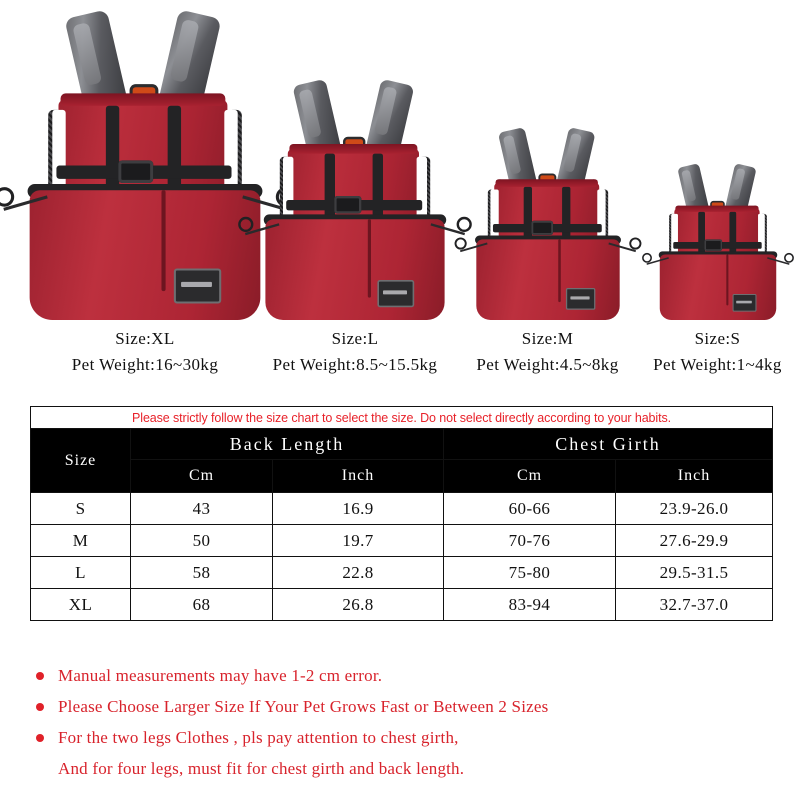 The width and height of the screenshot is (800, 800). What do you see at coordinates (694, 572) in the screenshot?
I see `cell-chest-inch: 29.5-31.5` at bounding box center [694, 572].